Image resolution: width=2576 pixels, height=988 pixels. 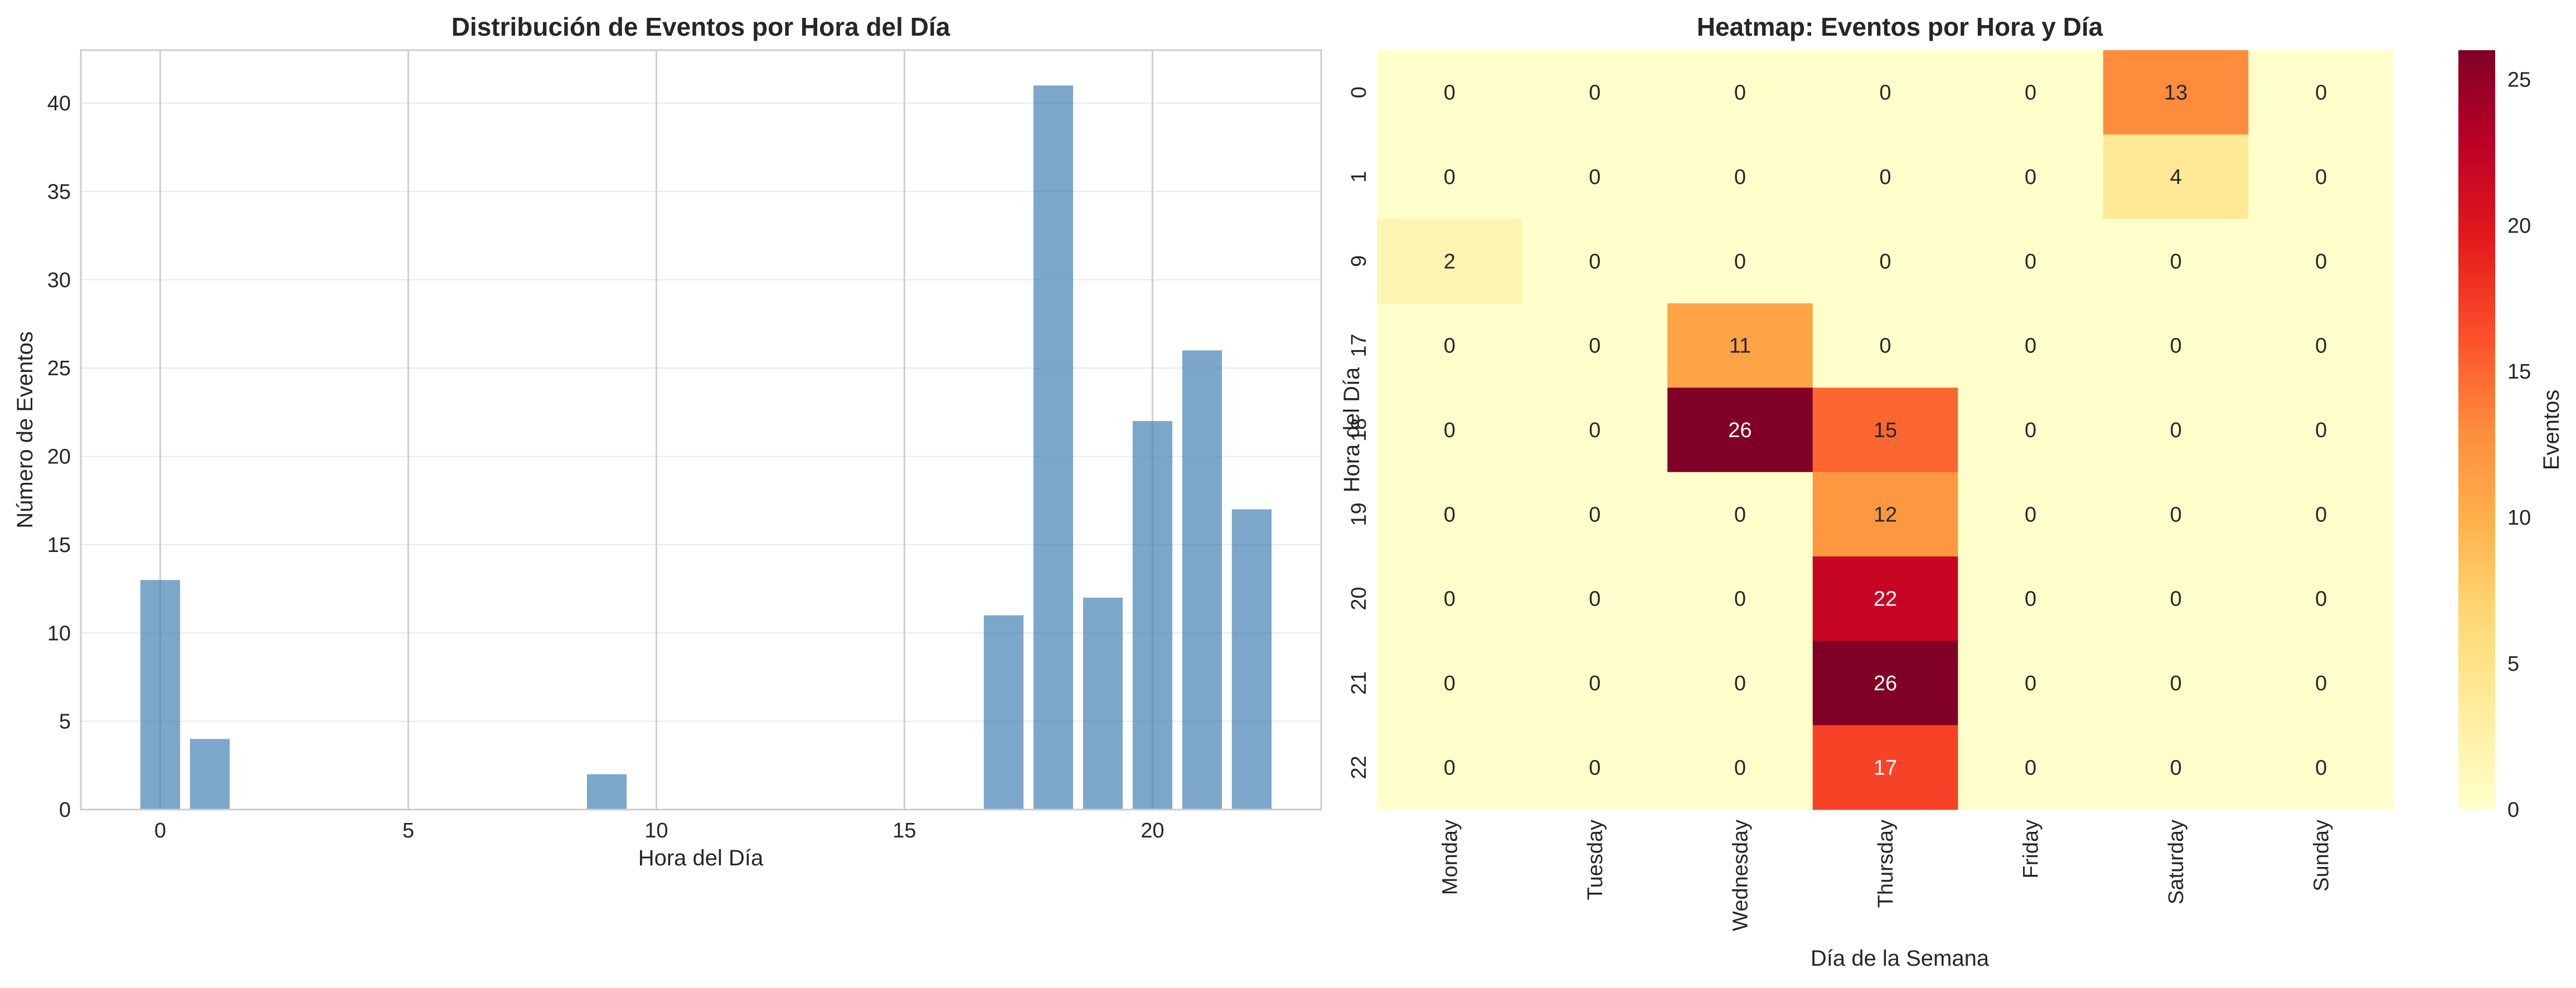 I want to click on heatmap-colorbar, so click(x=2477, y=430).